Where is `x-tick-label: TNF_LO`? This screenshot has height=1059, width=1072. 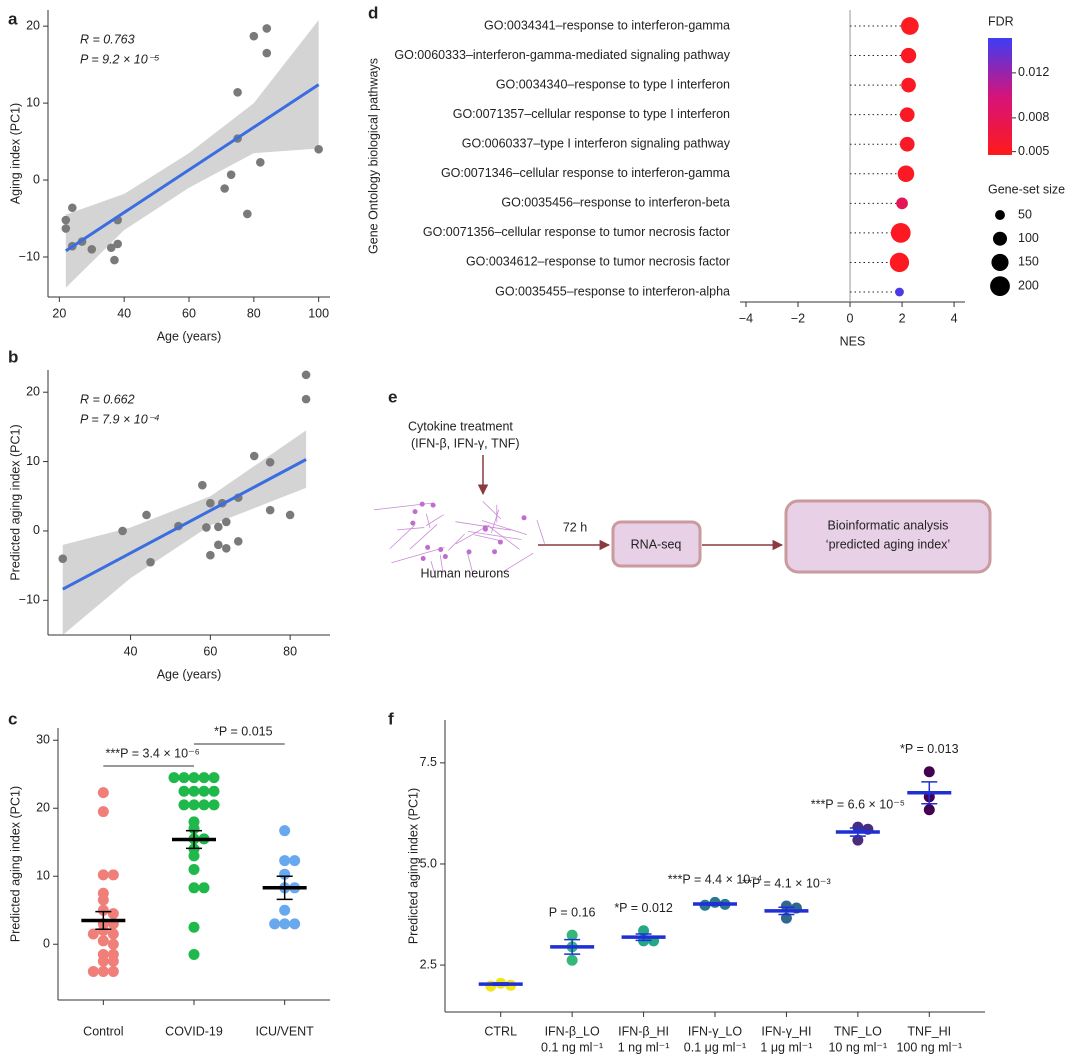
x-tick-label: TNF_LO is located at coordinates (858, 1031).